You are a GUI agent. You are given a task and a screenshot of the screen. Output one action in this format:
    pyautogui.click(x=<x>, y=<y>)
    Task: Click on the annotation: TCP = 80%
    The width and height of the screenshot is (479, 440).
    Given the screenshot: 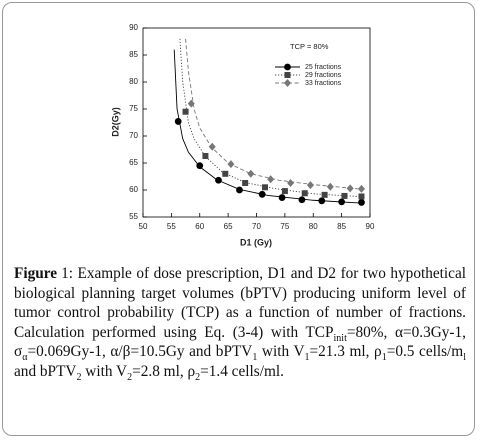 What is the action you would take?
    pyautogui.click(x=309, y=46)
    